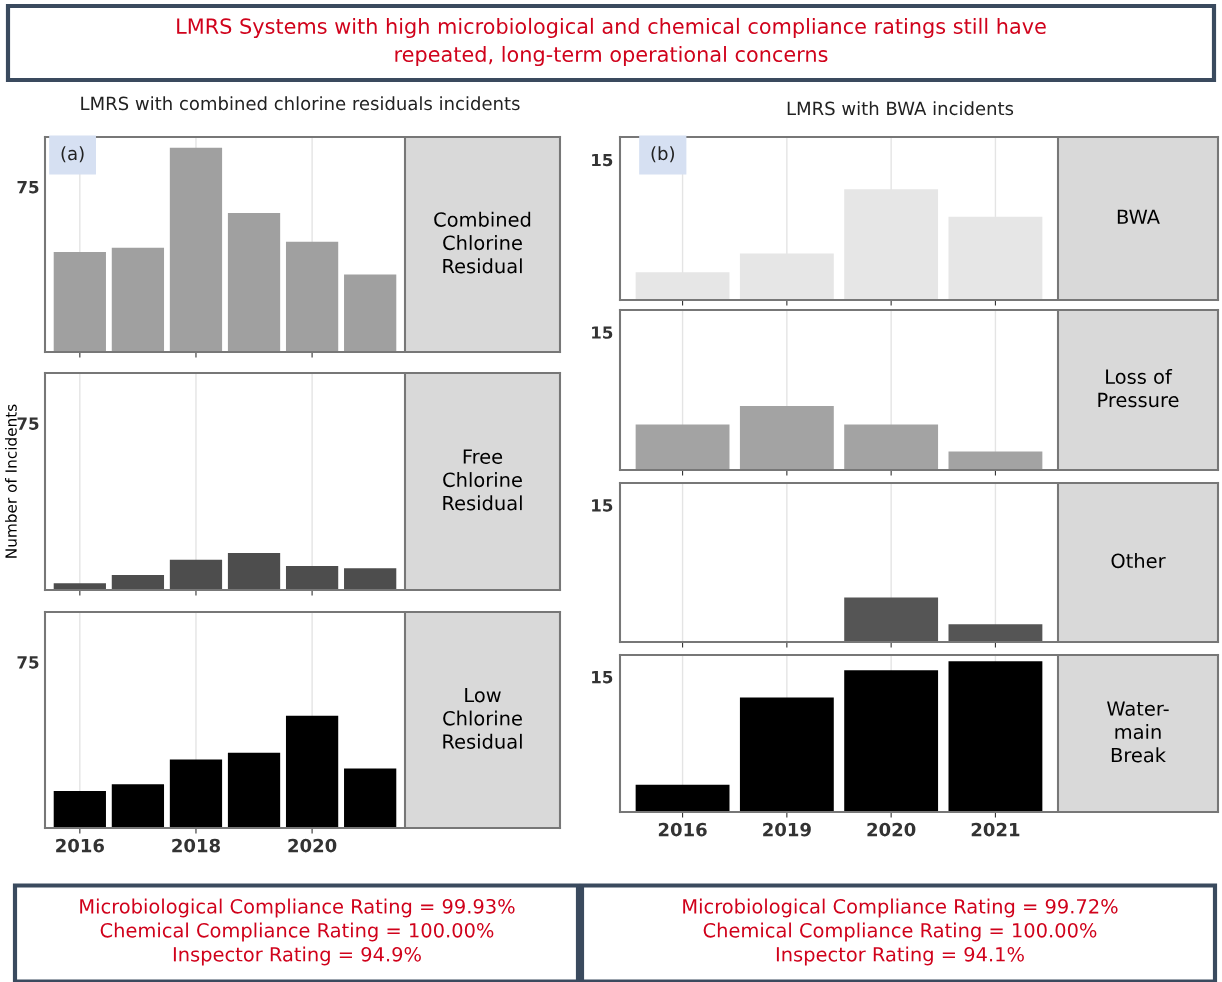  I want to click on text: LMRS Systems with high microbiological and chemical compliance ratings still have repeated, long-term operational concerns, so click(611, 42).